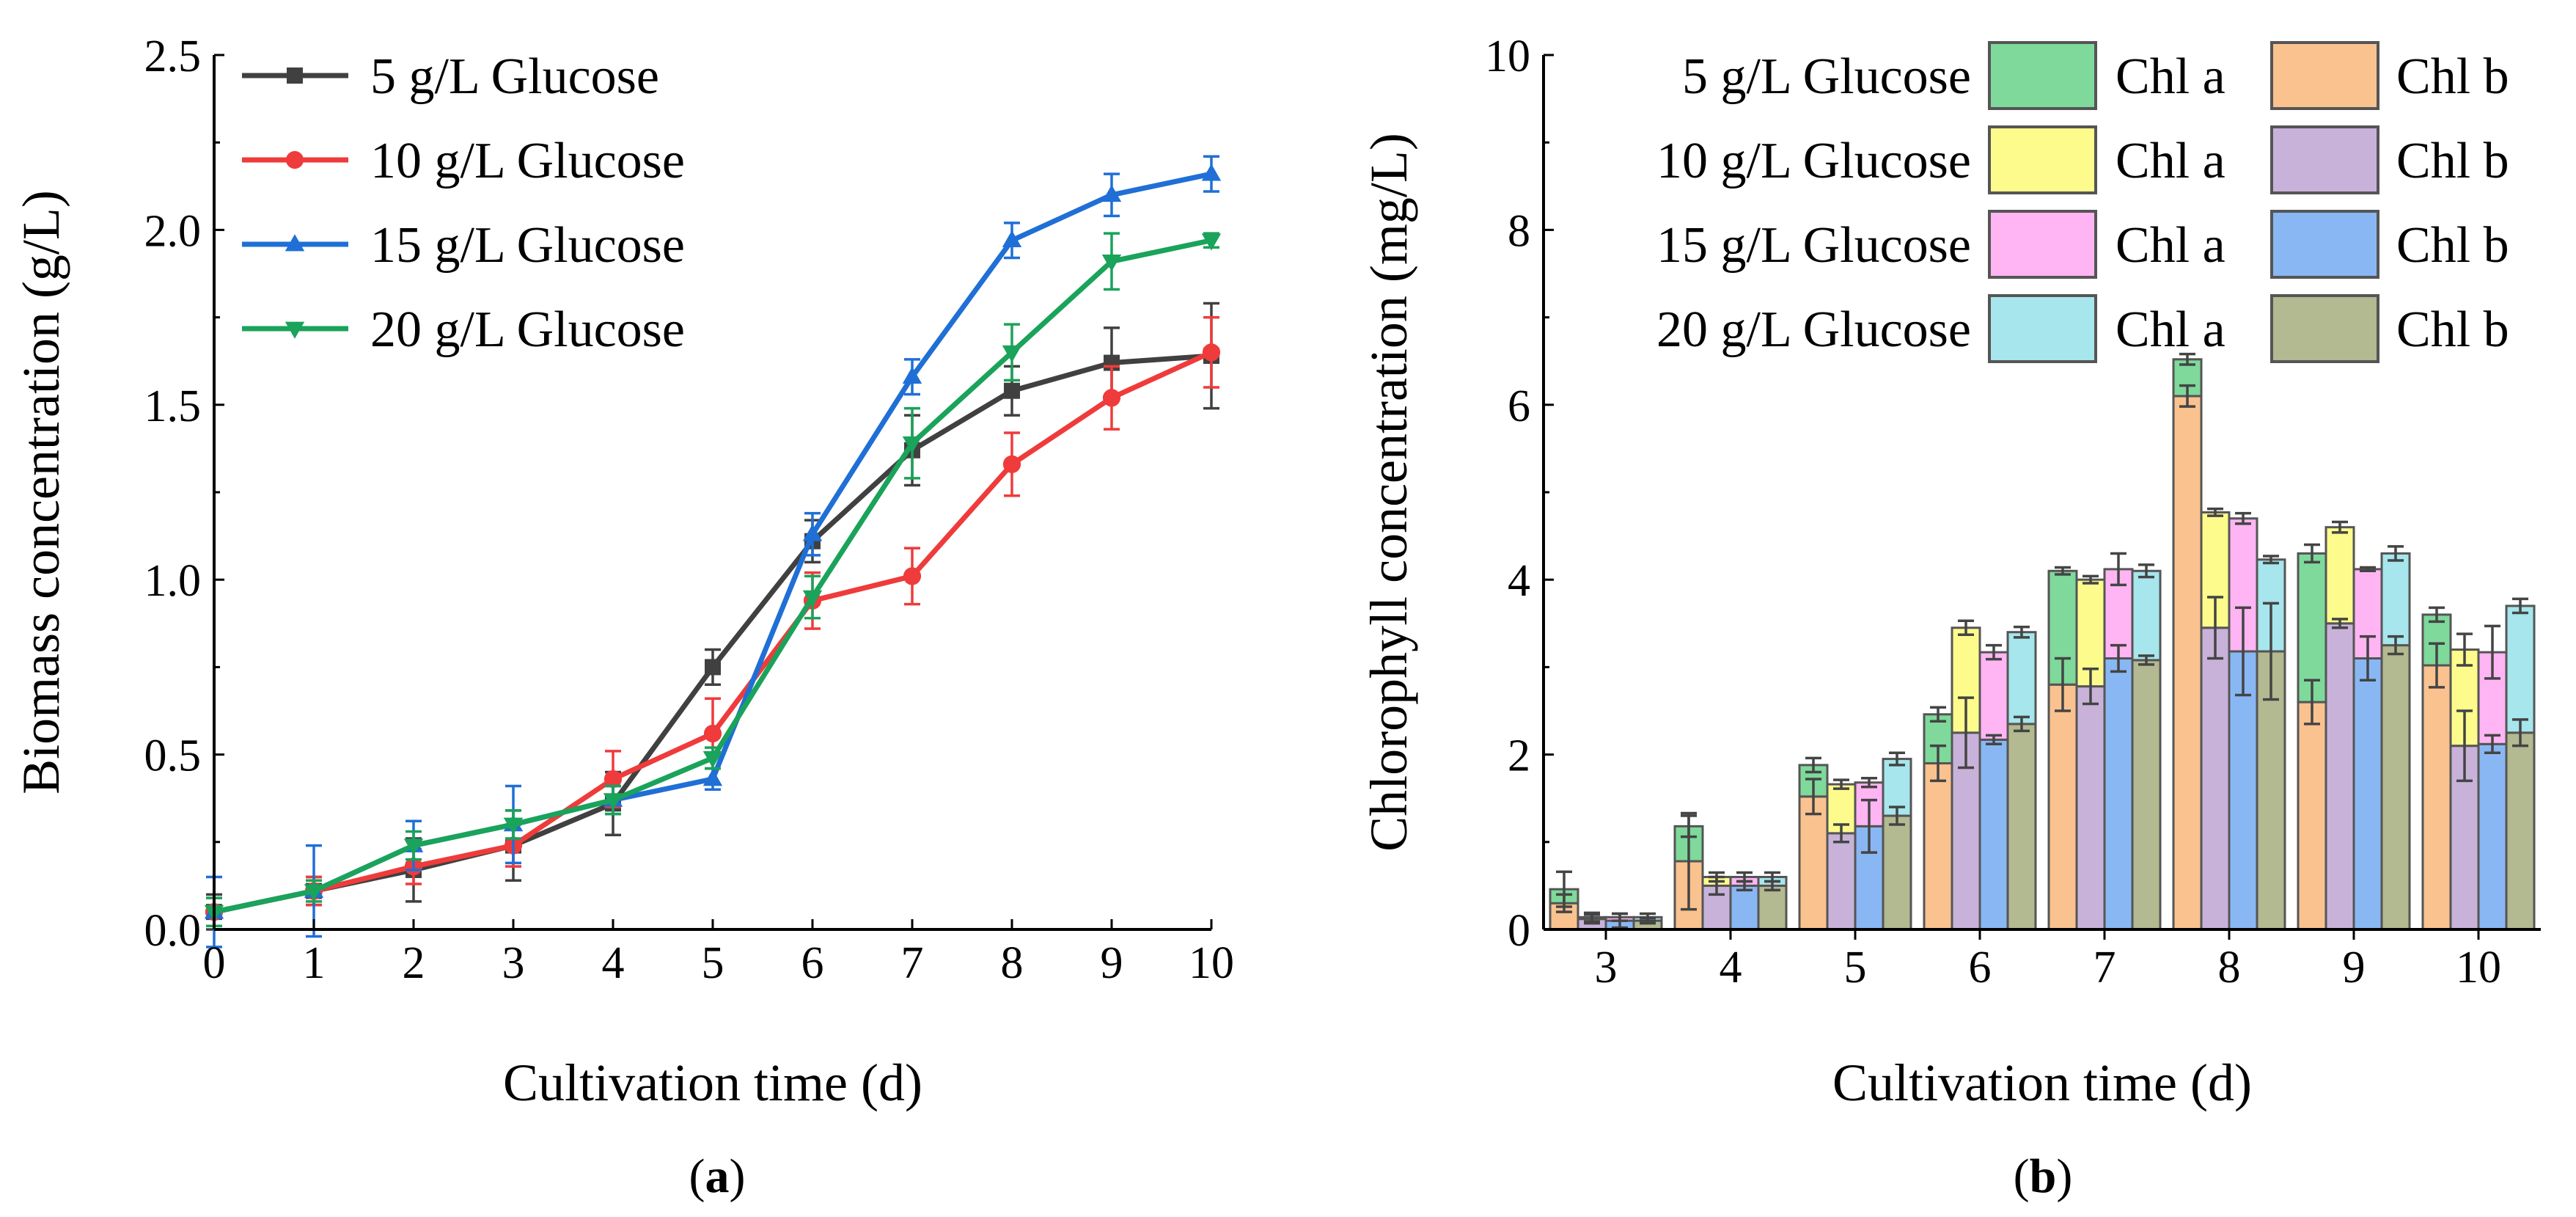 This screenshot has height=1217, width=2576. Describe the element at coordinates (173, 57) in the screenshot. I see `chart-a-y-tick-label: 2.5` at that location.